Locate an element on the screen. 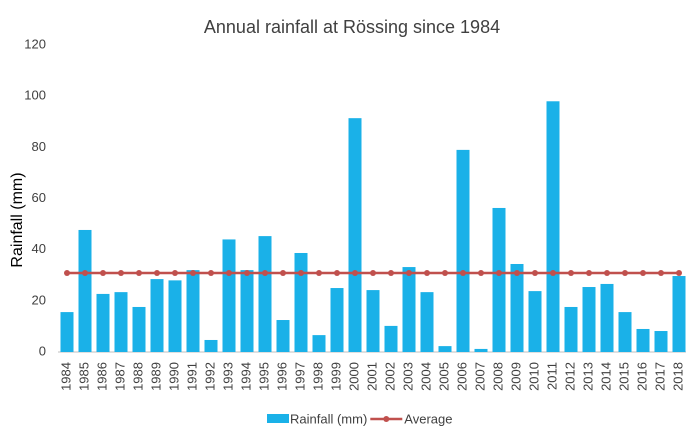 Image resolution: width=686 pixels, height=428 pixels. x-tick-label: 2001 is located at coordinates (371, 376).